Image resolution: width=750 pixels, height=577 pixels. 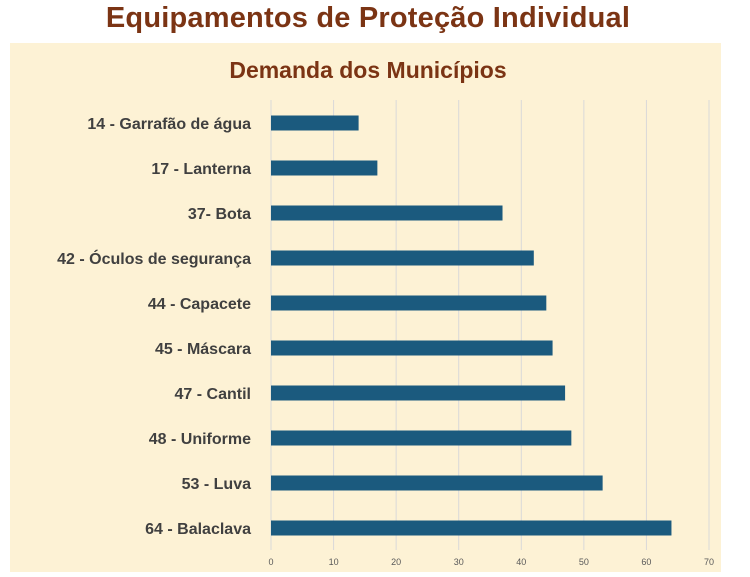 I want to click on category-label: 47 - Cantil, so click(x=213, y=394).